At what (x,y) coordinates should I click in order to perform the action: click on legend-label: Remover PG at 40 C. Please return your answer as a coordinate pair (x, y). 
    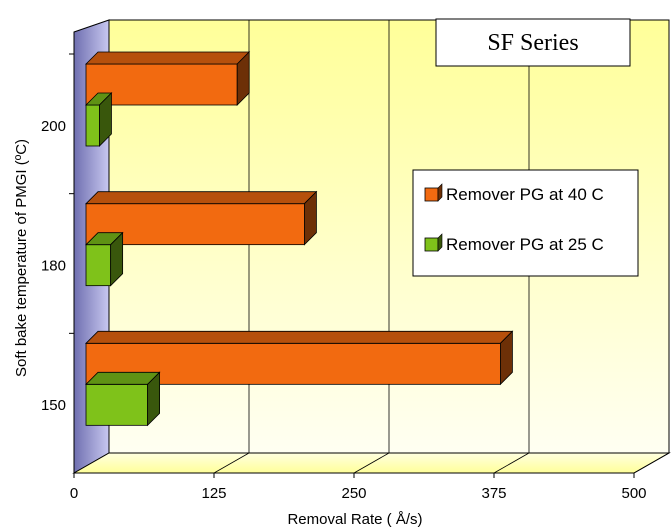
    Looking at the image, I should click on (525, 194).